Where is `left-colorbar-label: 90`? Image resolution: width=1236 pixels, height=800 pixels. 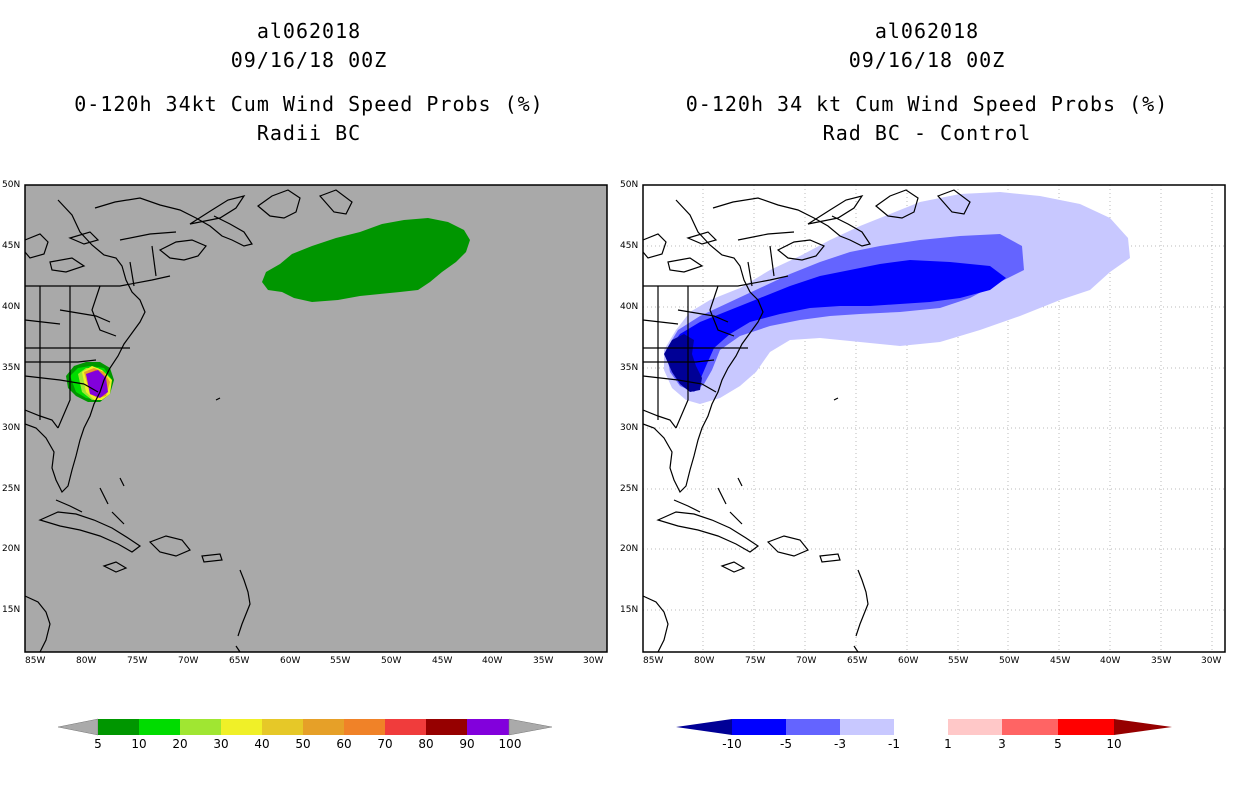
left-colorbar-label: 90 is located at coordinates (467, 744).